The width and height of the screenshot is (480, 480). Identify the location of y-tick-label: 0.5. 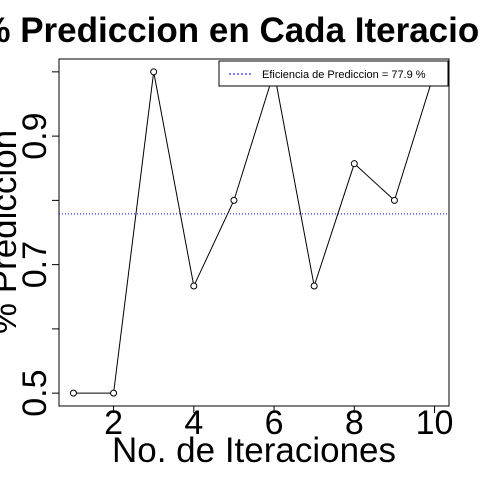
(35, 393).